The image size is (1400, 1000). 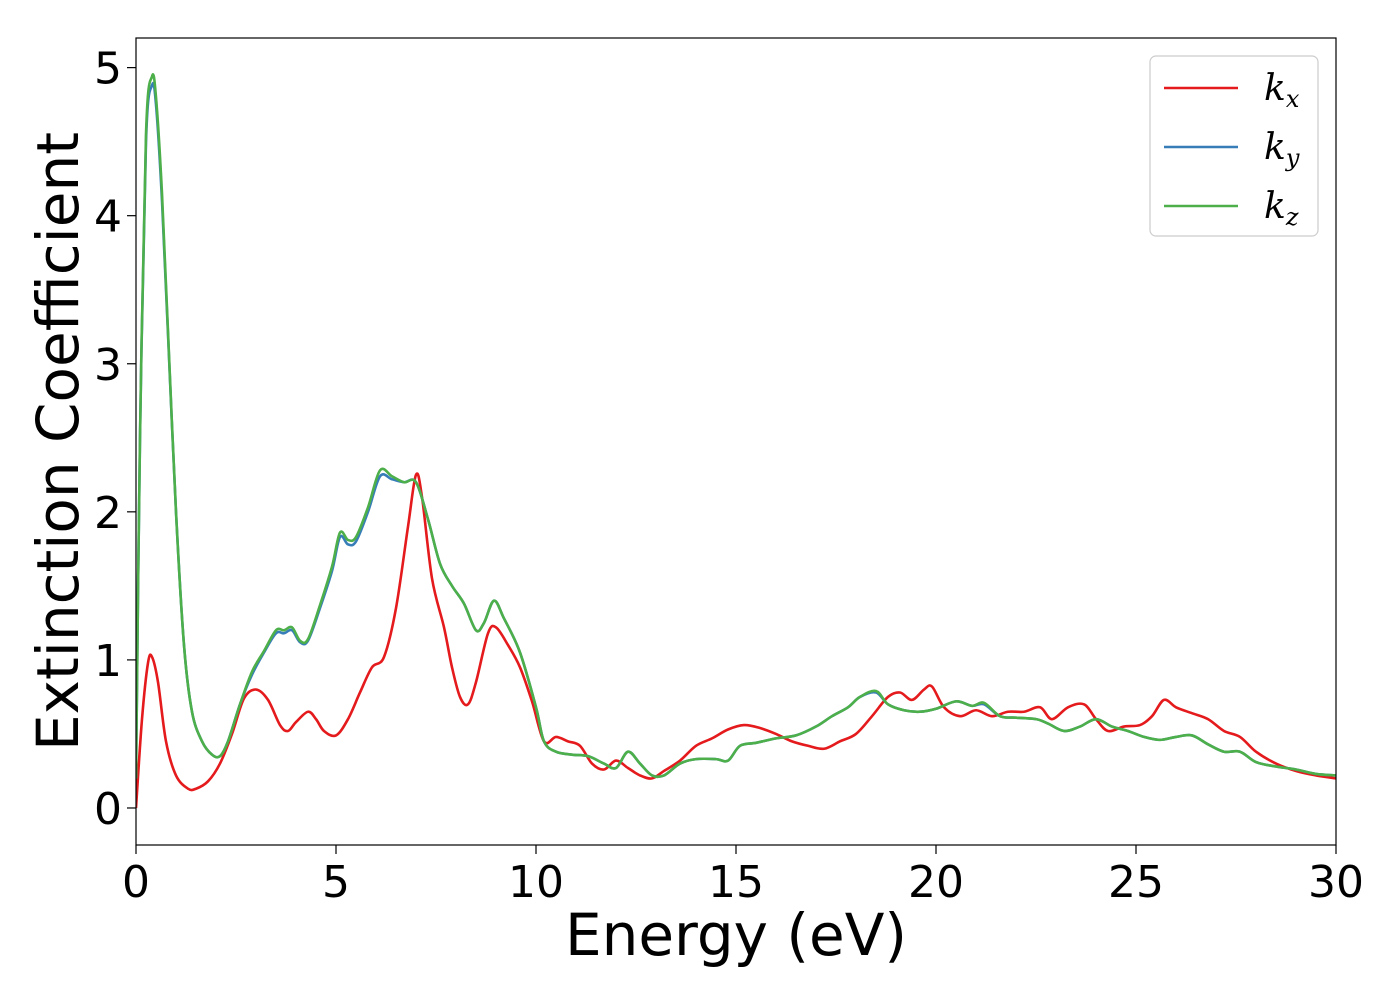 What do you see at coordinates (115, 439) in the screenshot?
I see `y-axis-ticks: 0 1 2 3 4 5` at bounding box center [115, 439].